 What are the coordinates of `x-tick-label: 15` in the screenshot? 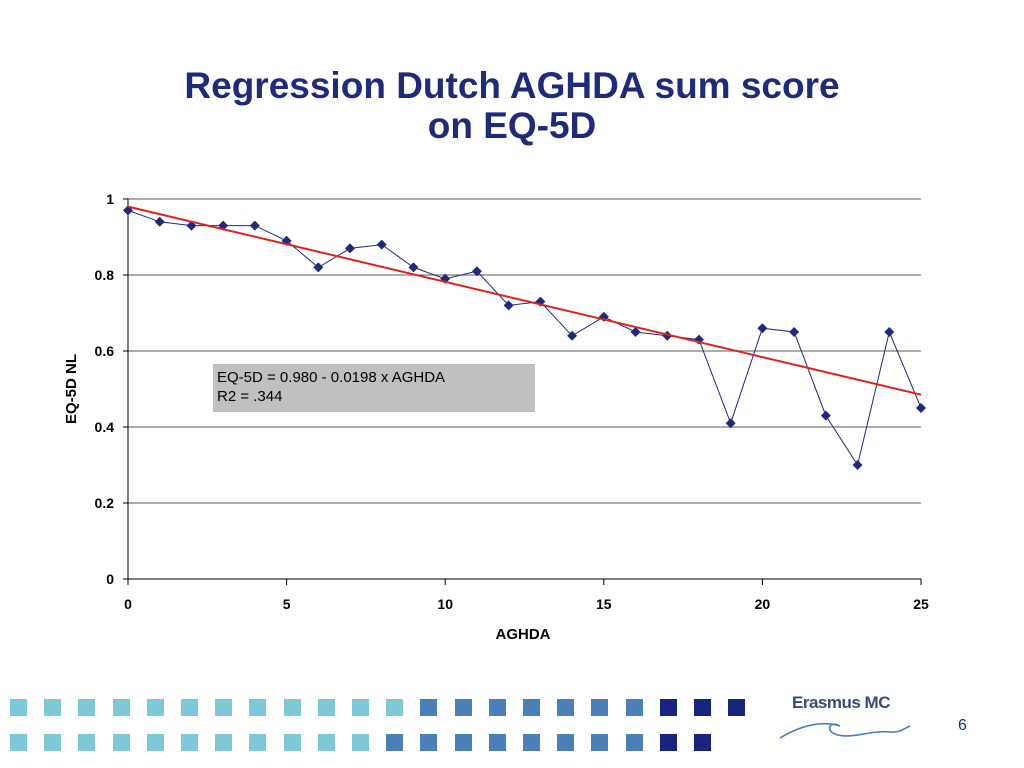 It's located at (604, 604).